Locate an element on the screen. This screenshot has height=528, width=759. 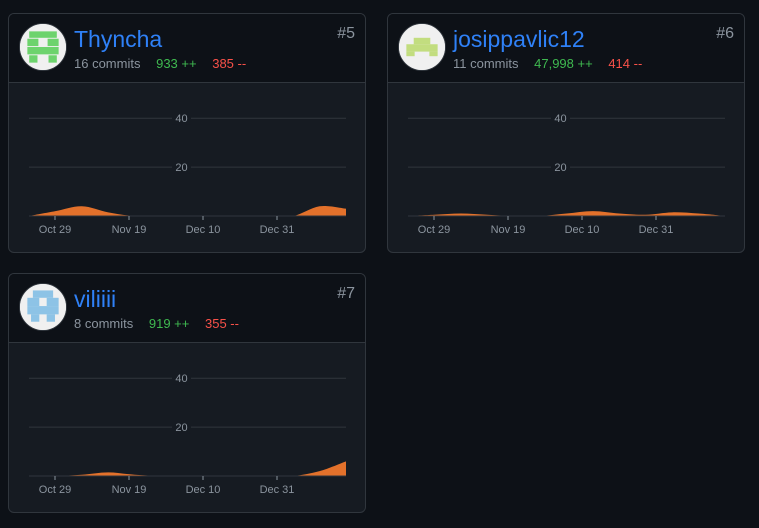
identicon-green-icon is located at coordinates (43, 47).